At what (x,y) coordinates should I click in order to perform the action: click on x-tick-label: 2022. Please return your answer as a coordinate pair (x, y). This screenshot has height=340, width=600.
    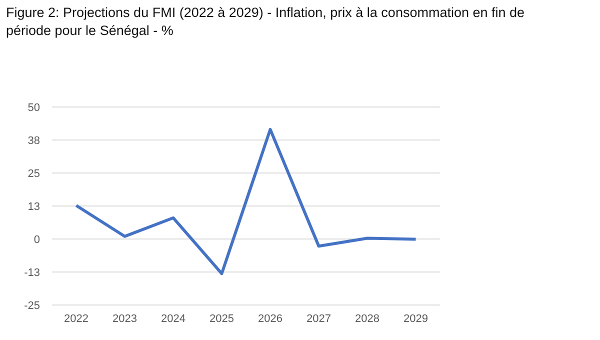
    Looking at the image, I should click on (76, 319).